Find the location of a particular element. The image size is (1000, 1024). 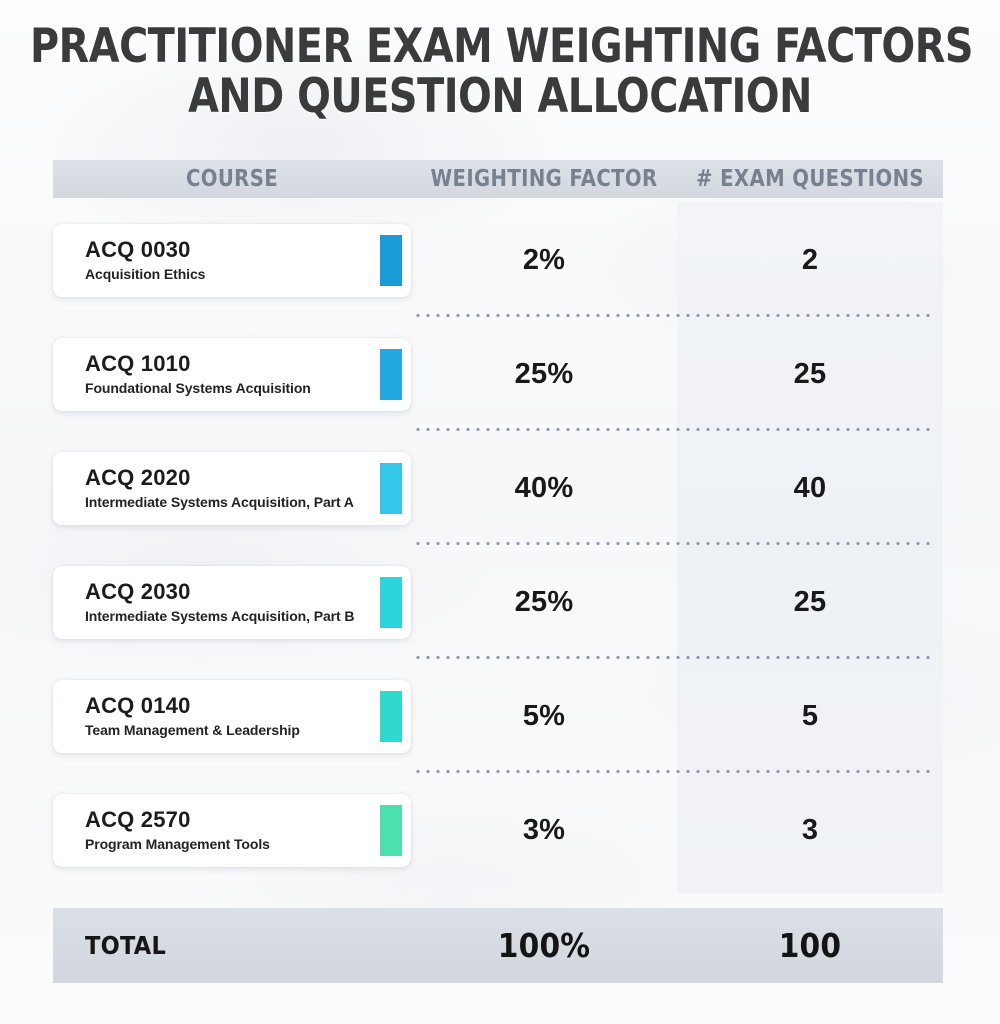

total-exam-questions: 100 is located at coordinates (810, 945).